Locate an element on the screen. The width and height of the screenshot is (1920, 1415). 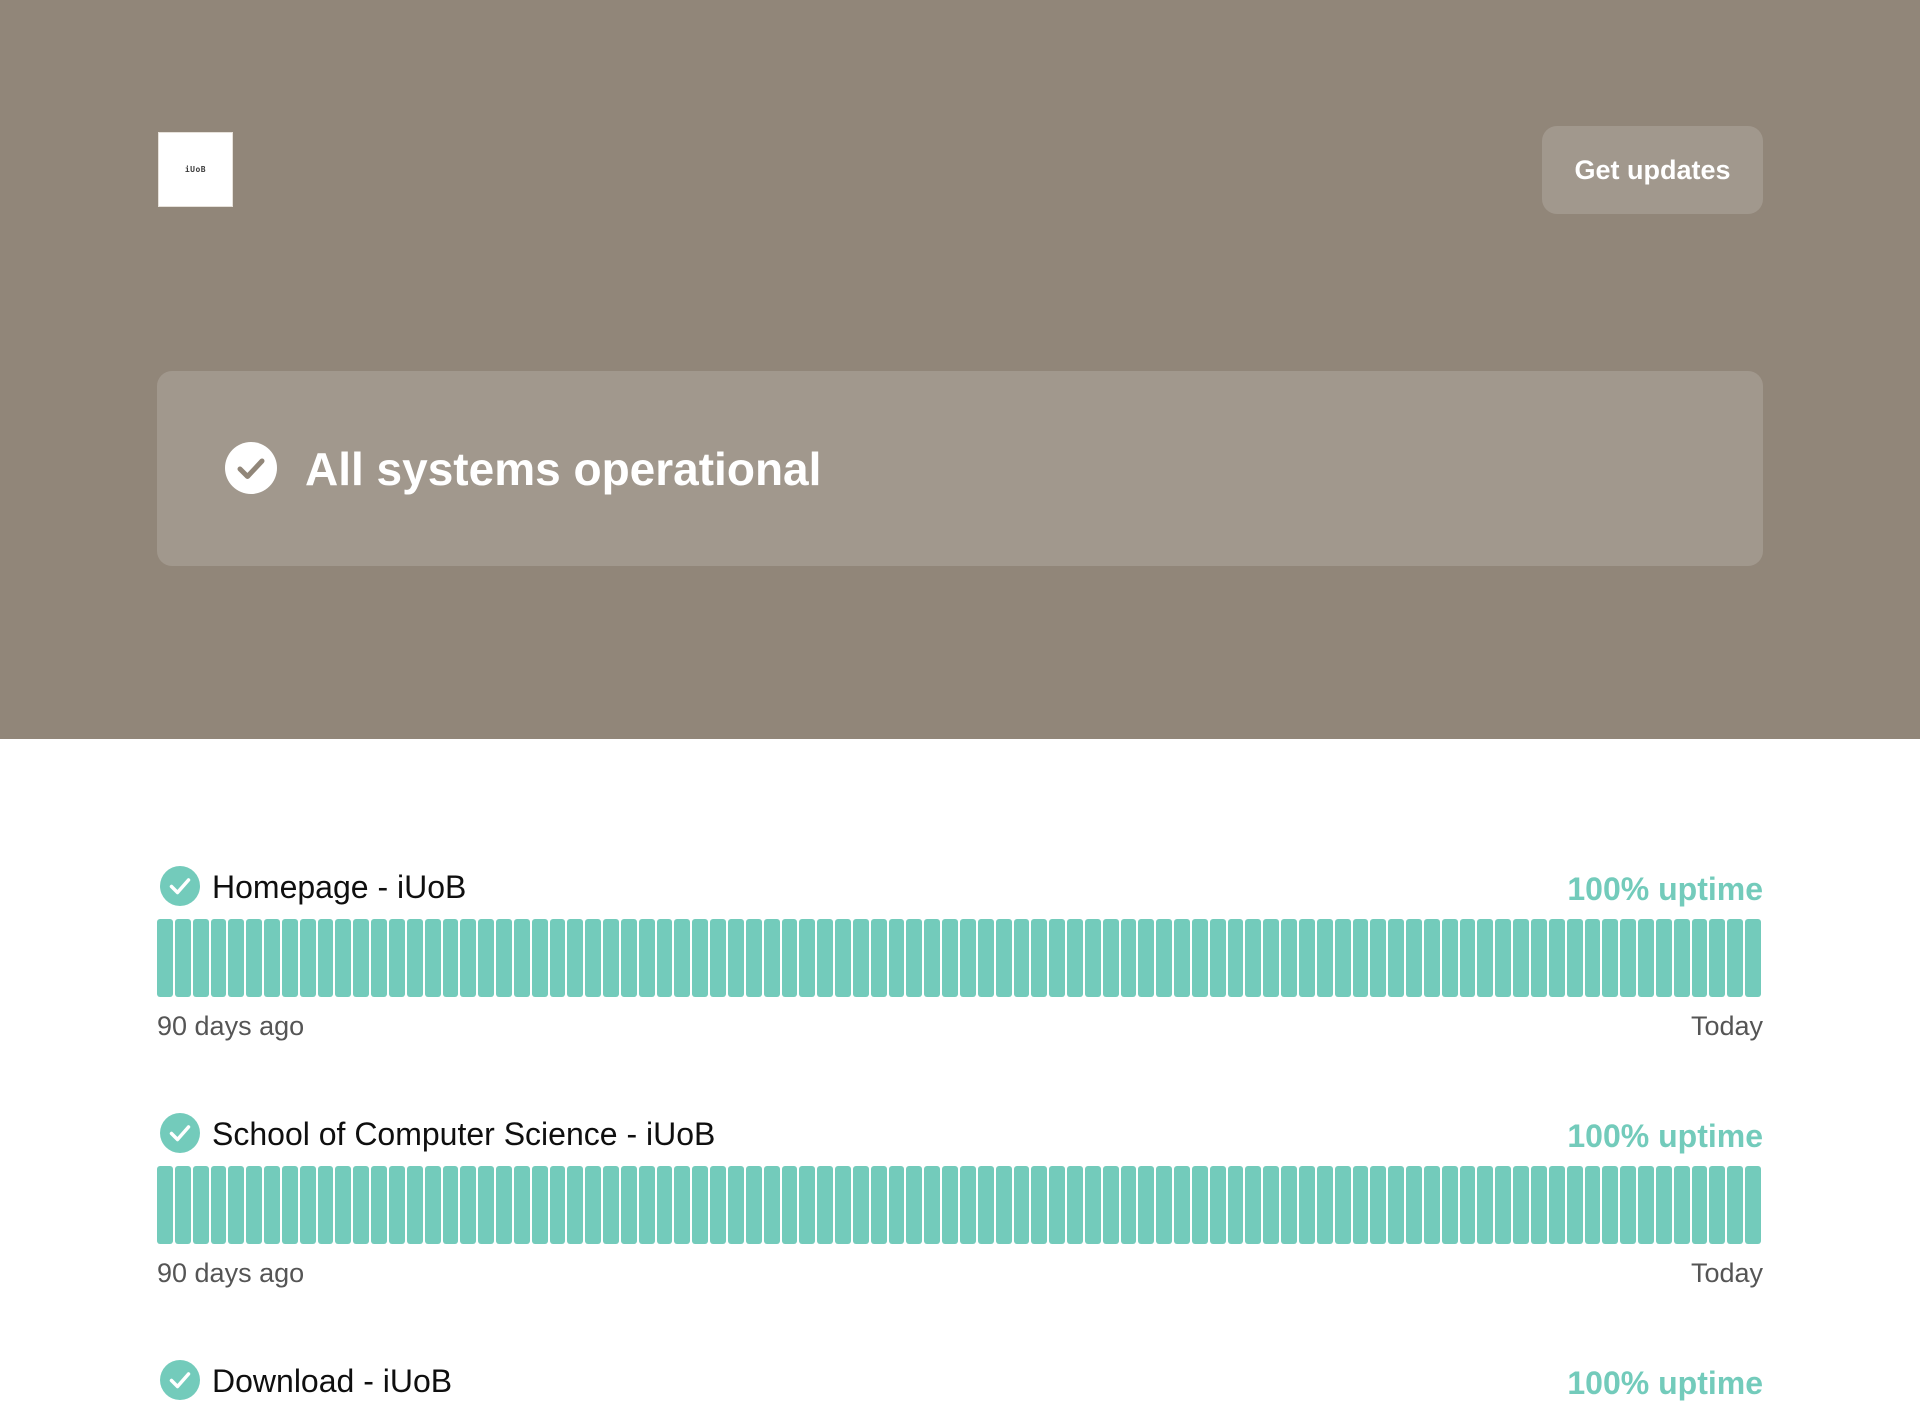
site-logo: iUoB is located at coordinates (195, 169).